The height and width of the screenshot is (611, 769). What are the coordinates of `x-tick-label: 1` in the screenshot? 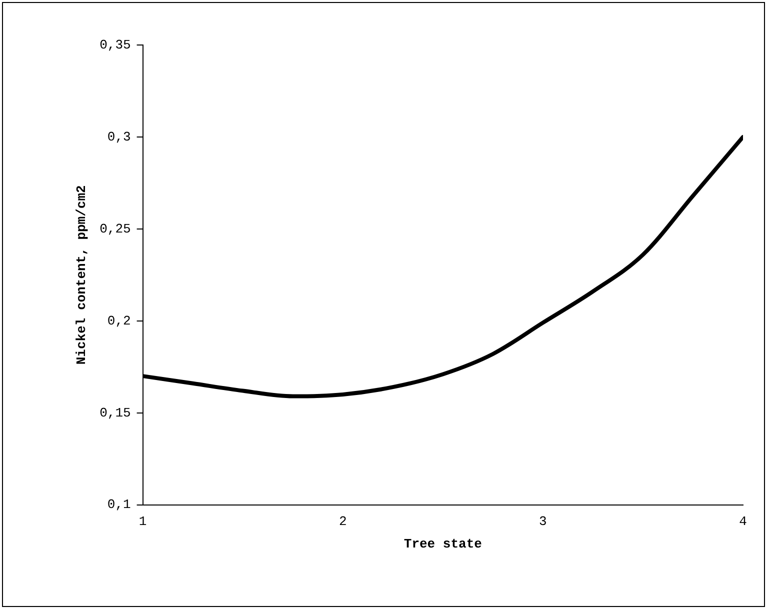 It's located at (142, 522).